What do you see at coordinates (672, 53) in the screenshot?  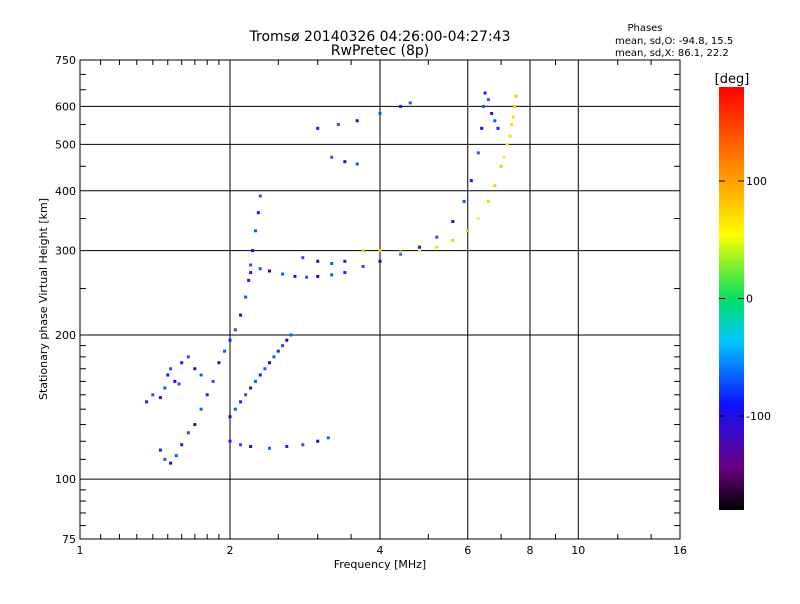 I see `phases-x-stats: mean, sd,X: 86.1, 22.2` at bounding box center [672, 53].